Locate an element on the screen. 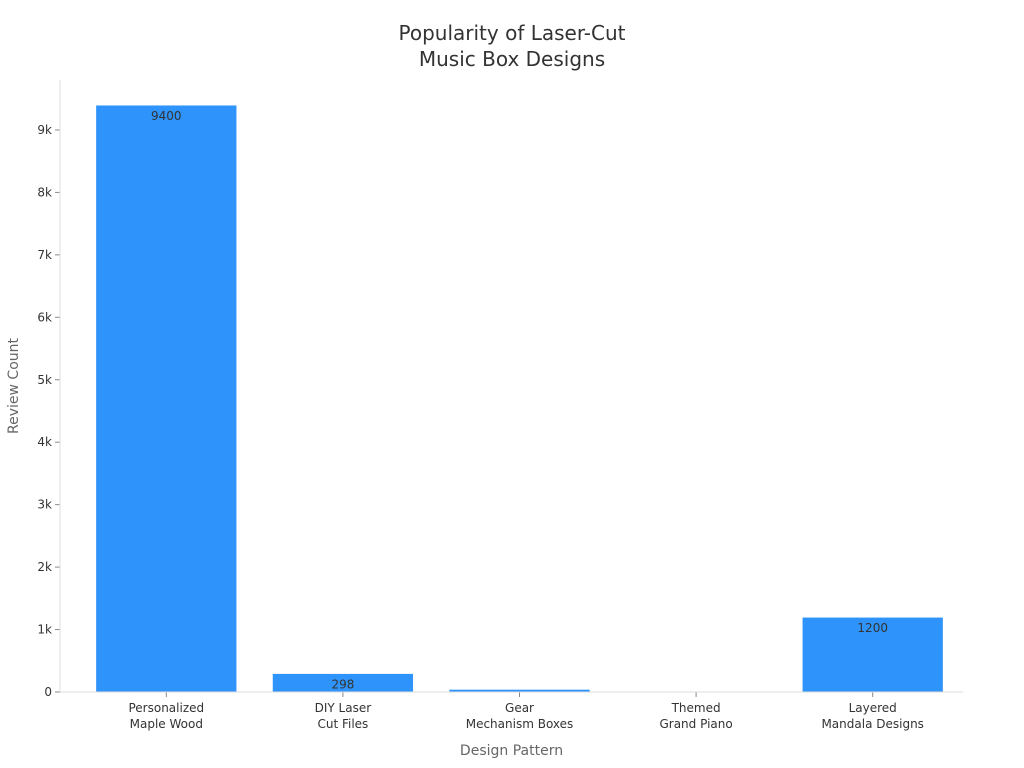 The height and width of the screenshot is (768, 1024). x-tick-label: Themed is located at coordinates (696, 708).